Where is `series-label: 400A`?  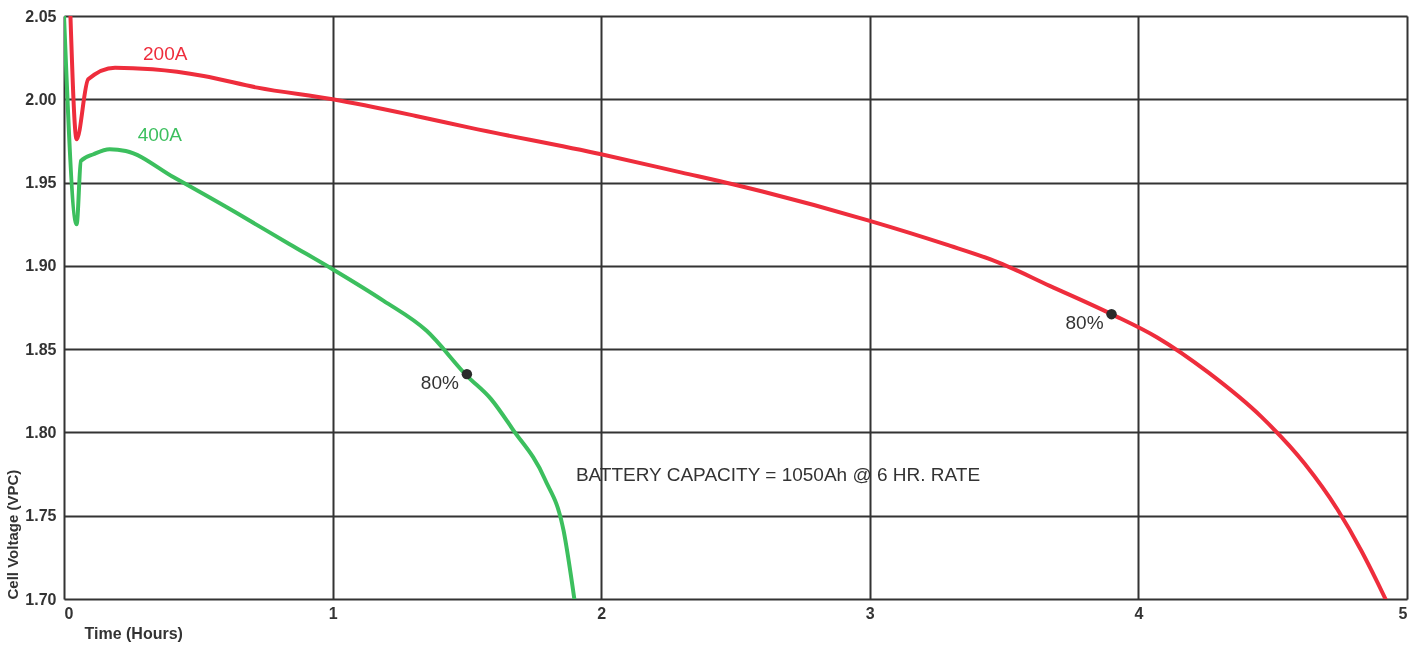
series-label: 400A is located at coordinates (160, 135).